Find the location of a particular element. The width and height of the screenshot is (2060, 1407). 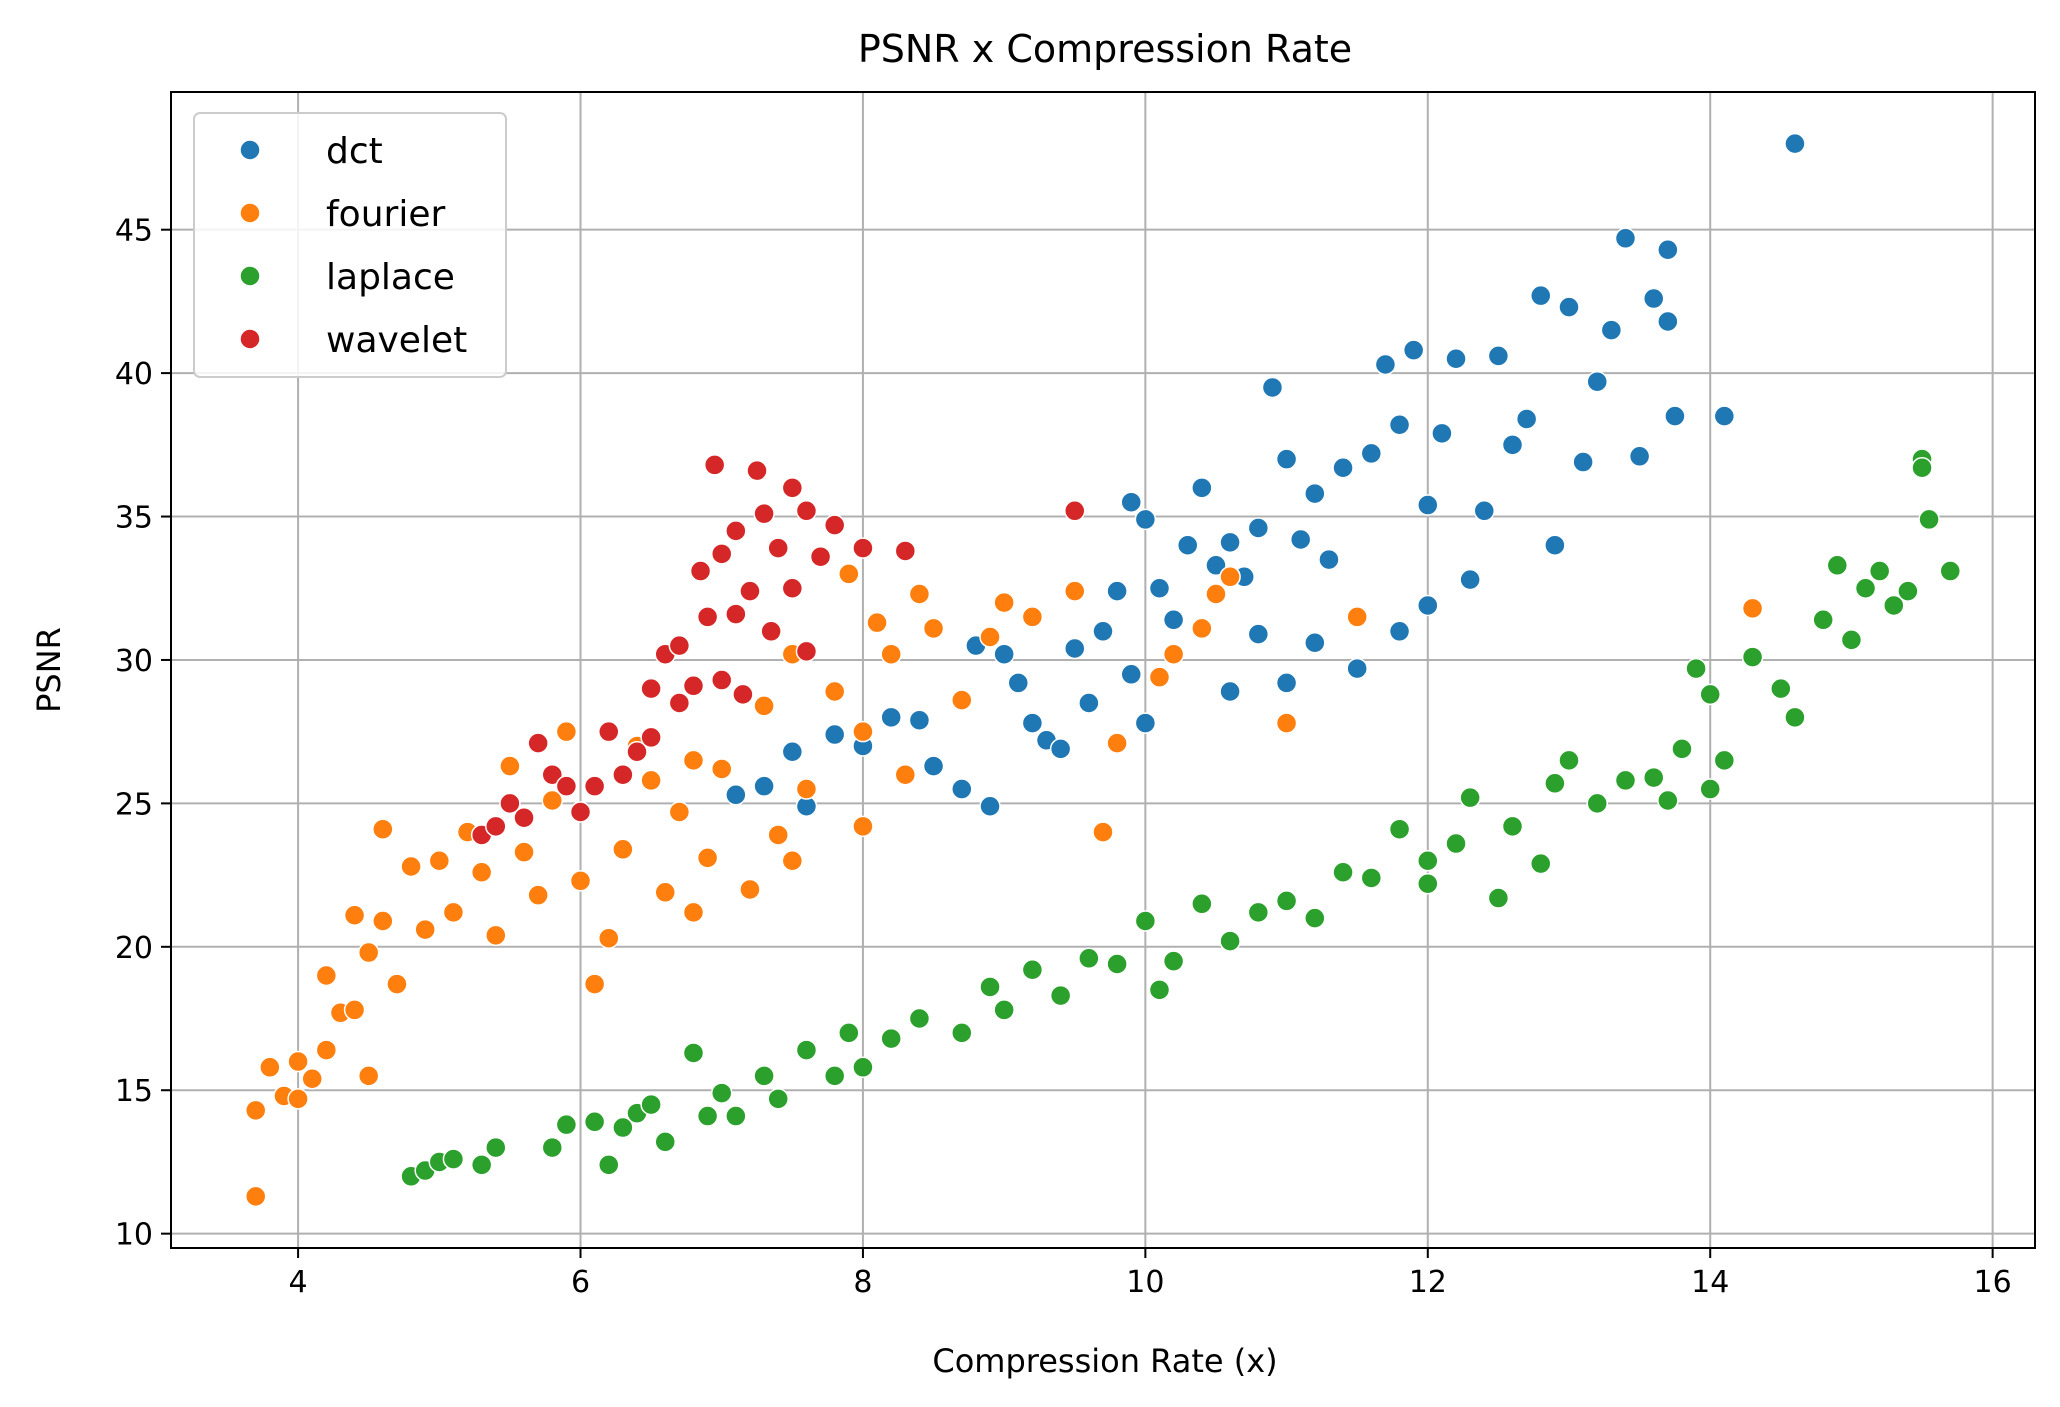

y-tick-label: 35 is located at coordinates (134, 518).